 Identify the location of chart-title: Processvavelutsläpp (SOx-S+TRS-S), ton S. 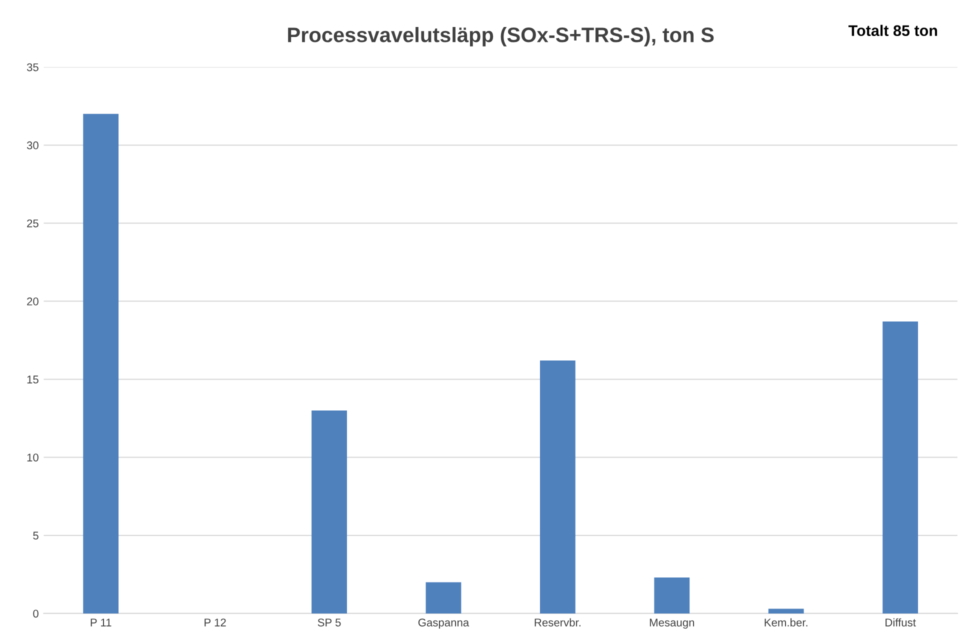
(501, 36).